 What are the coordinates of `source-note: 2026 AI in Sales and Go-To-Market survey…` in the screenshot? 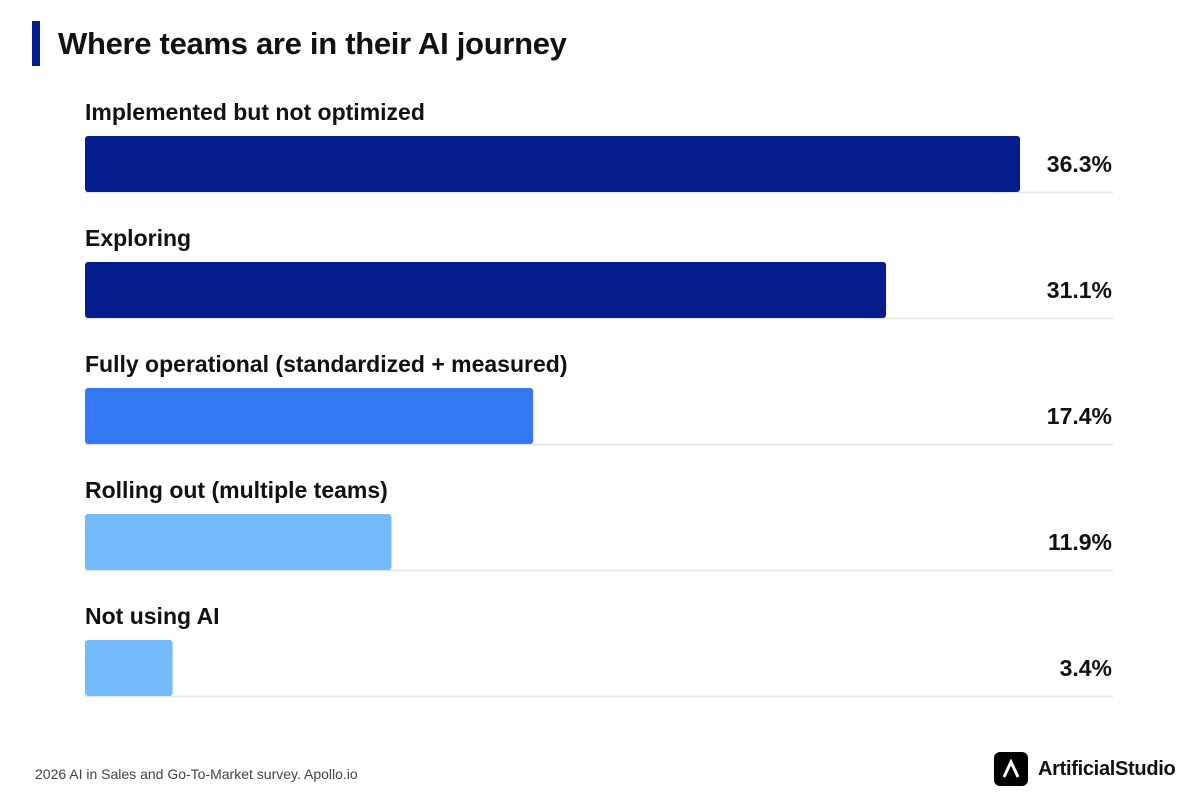 It's located at (196, 774).